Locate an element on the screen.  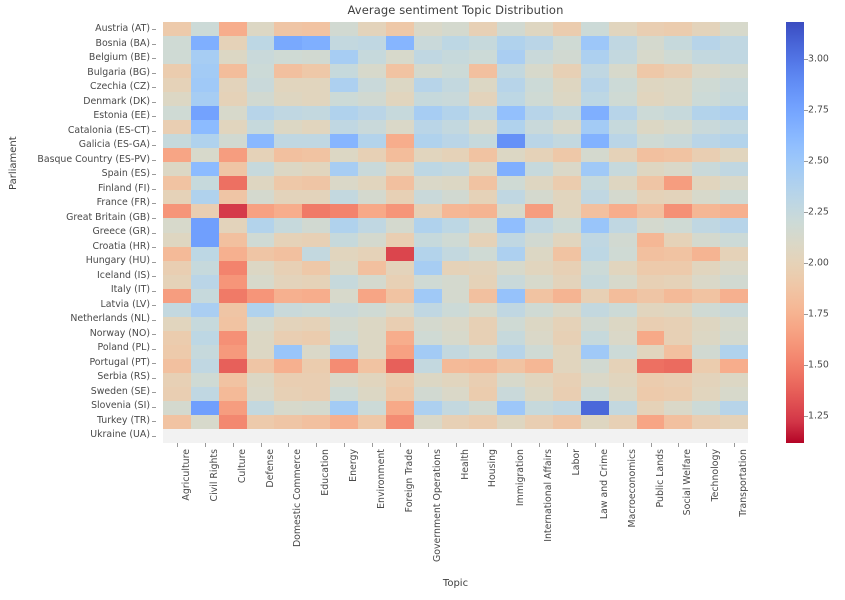
x-tick-label: Housing is located at coordinates (493, 468).